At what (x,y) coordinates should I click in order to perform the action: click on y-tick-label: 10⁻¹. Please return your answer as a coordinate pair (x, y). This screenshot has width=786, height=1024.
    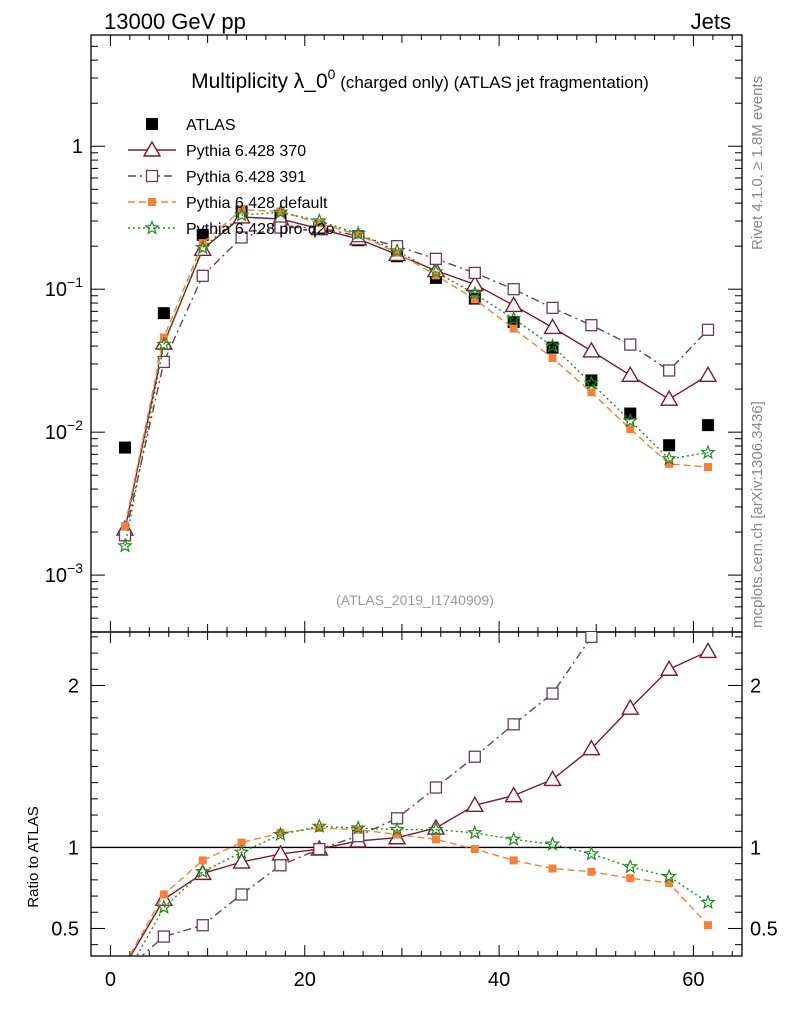
    Looking at the image, I should click on (64, 287).